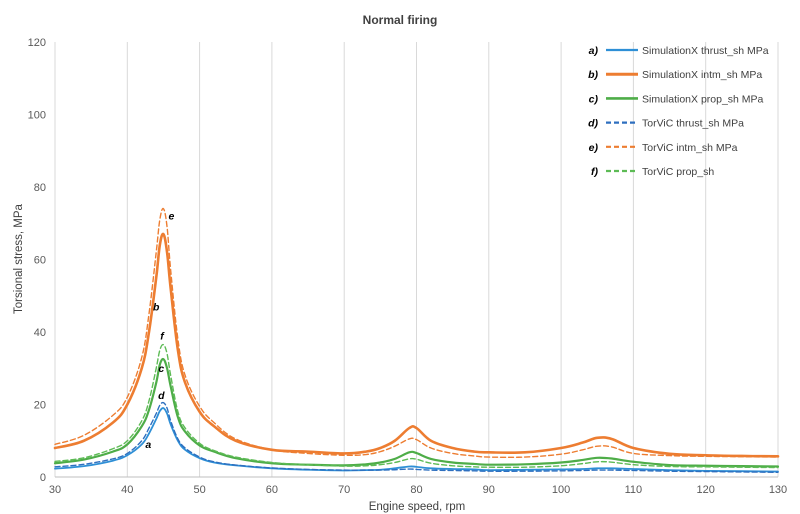 The image size is (800, 514). What do you see at coordinates (690, 148) in the screenshot?
I see `legend-label: TorViC intm_sh MPa` at bounding box center [690, 148].